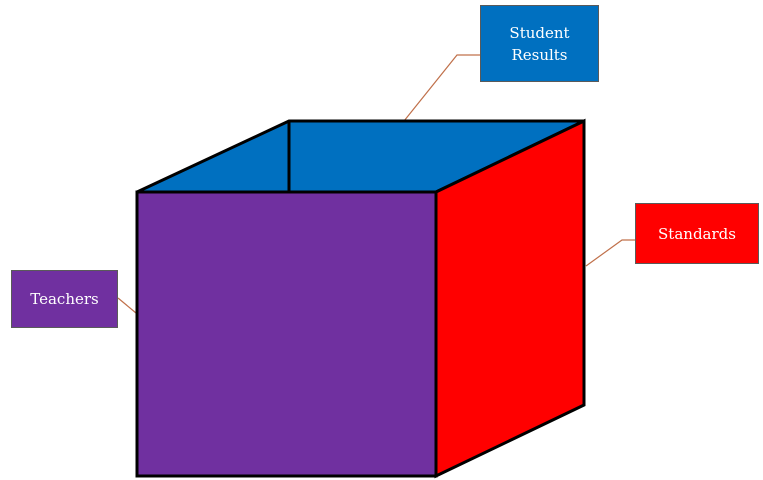 This screenshot has width=763, height=480. Describe the element at coordinates (441, 88) in the screenshot. I see `student-results-leader-line` at that location.